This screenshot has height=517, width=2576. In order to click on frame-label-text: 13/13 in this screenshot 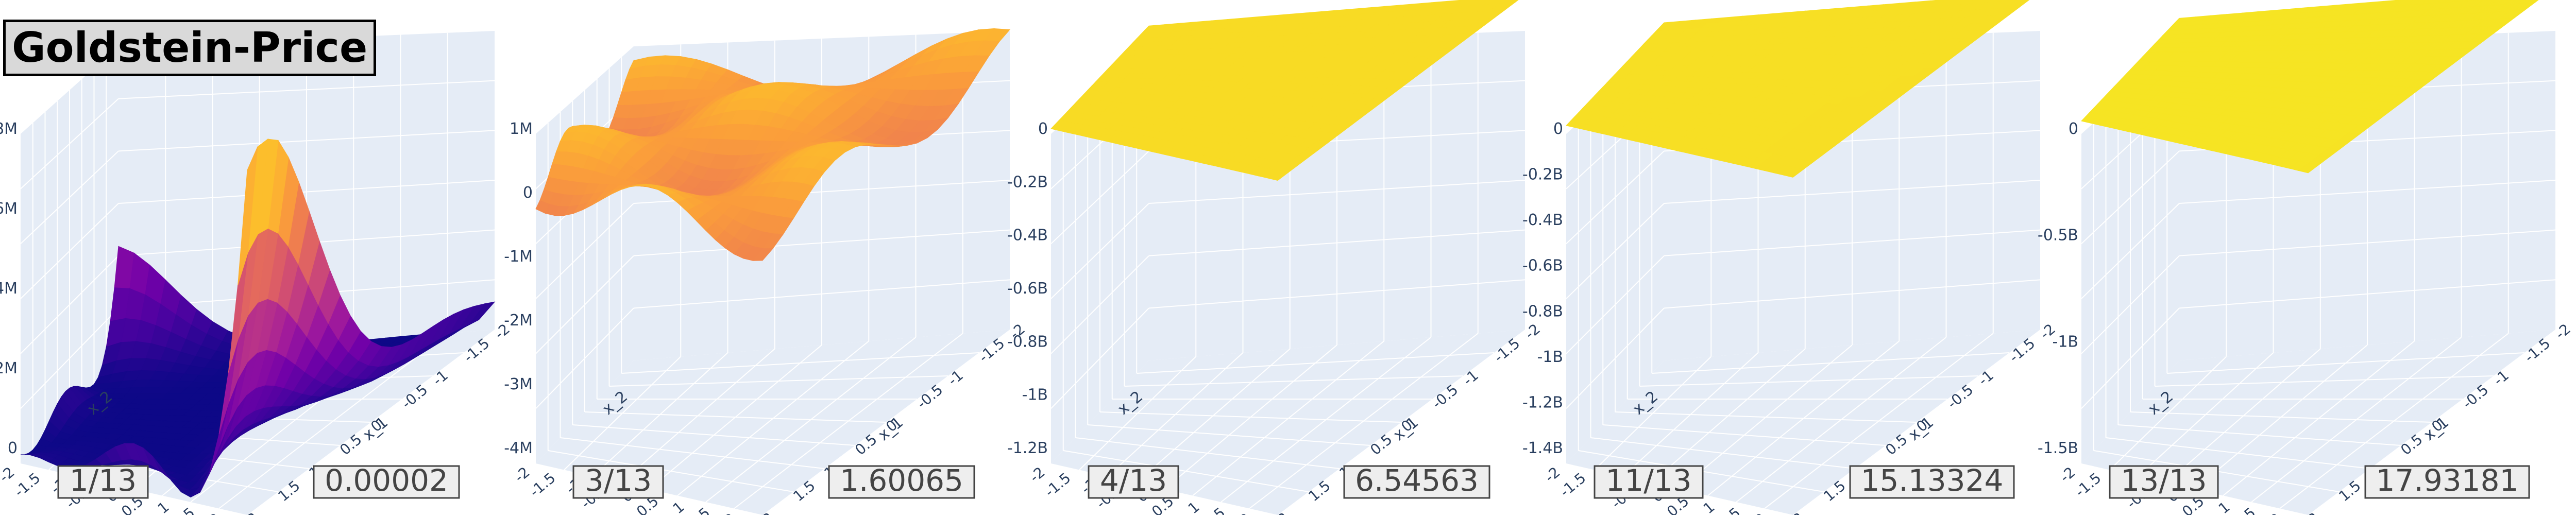, I will do `click(2164, 480)`.